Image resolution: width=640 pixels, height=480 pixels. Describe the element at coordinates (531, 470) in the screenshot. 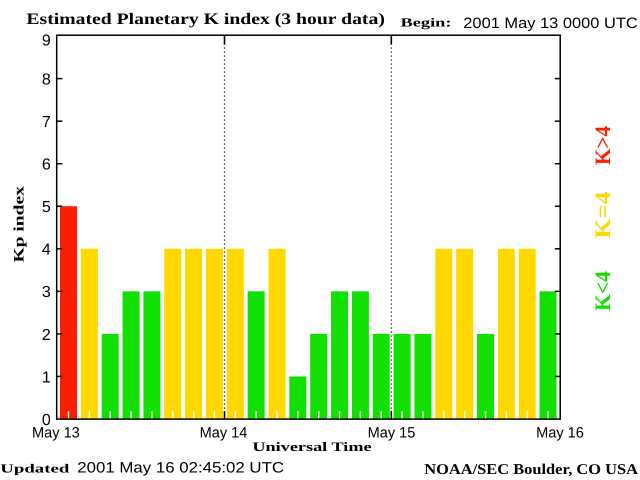

I see `svg-text: NOAA/SEC Boulder, CO USA` at that location.